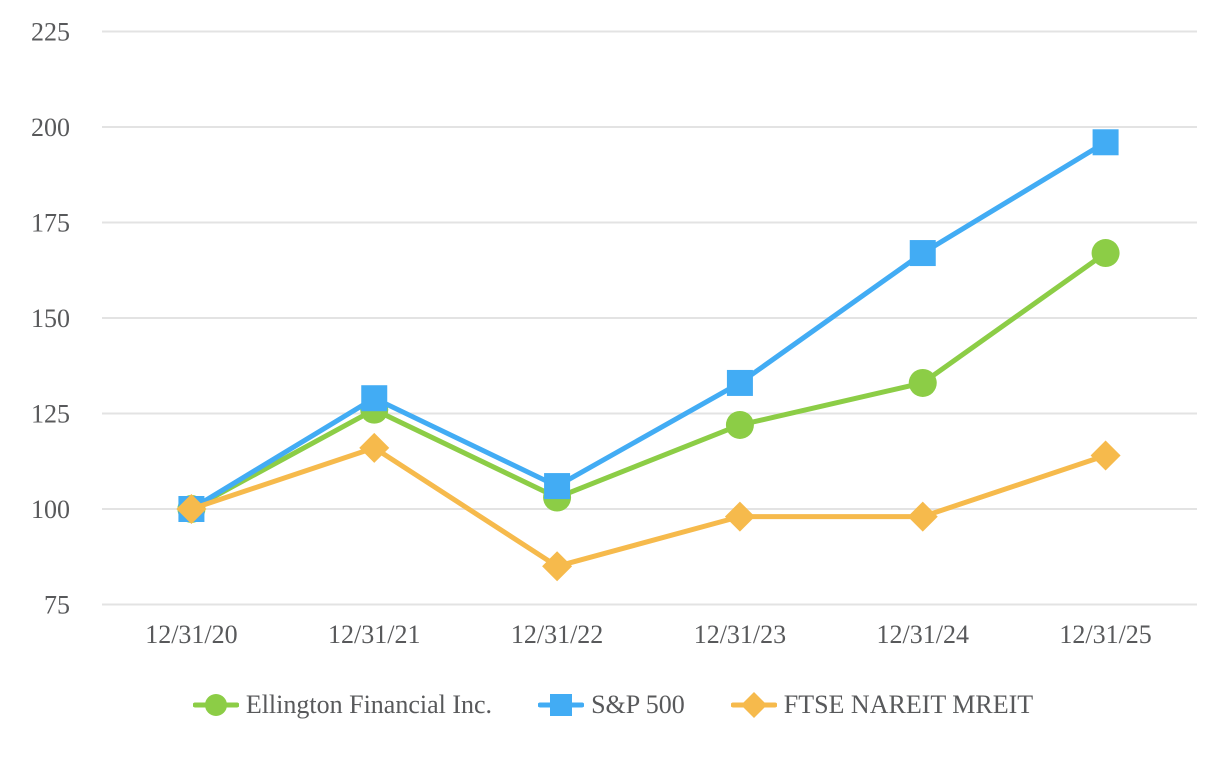 This screenshot has width=1226, height=760. What do you see at coordinates (50, 509) in the screenshot?
I see `y-tick-label: 100` at bounding box center [50, 509].